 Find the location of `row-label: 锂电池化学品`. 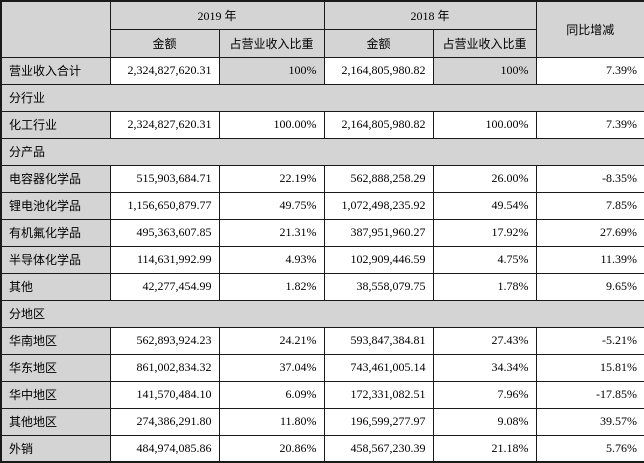

row-label: 锂电池化学品 is located at coordinates (55, 205).